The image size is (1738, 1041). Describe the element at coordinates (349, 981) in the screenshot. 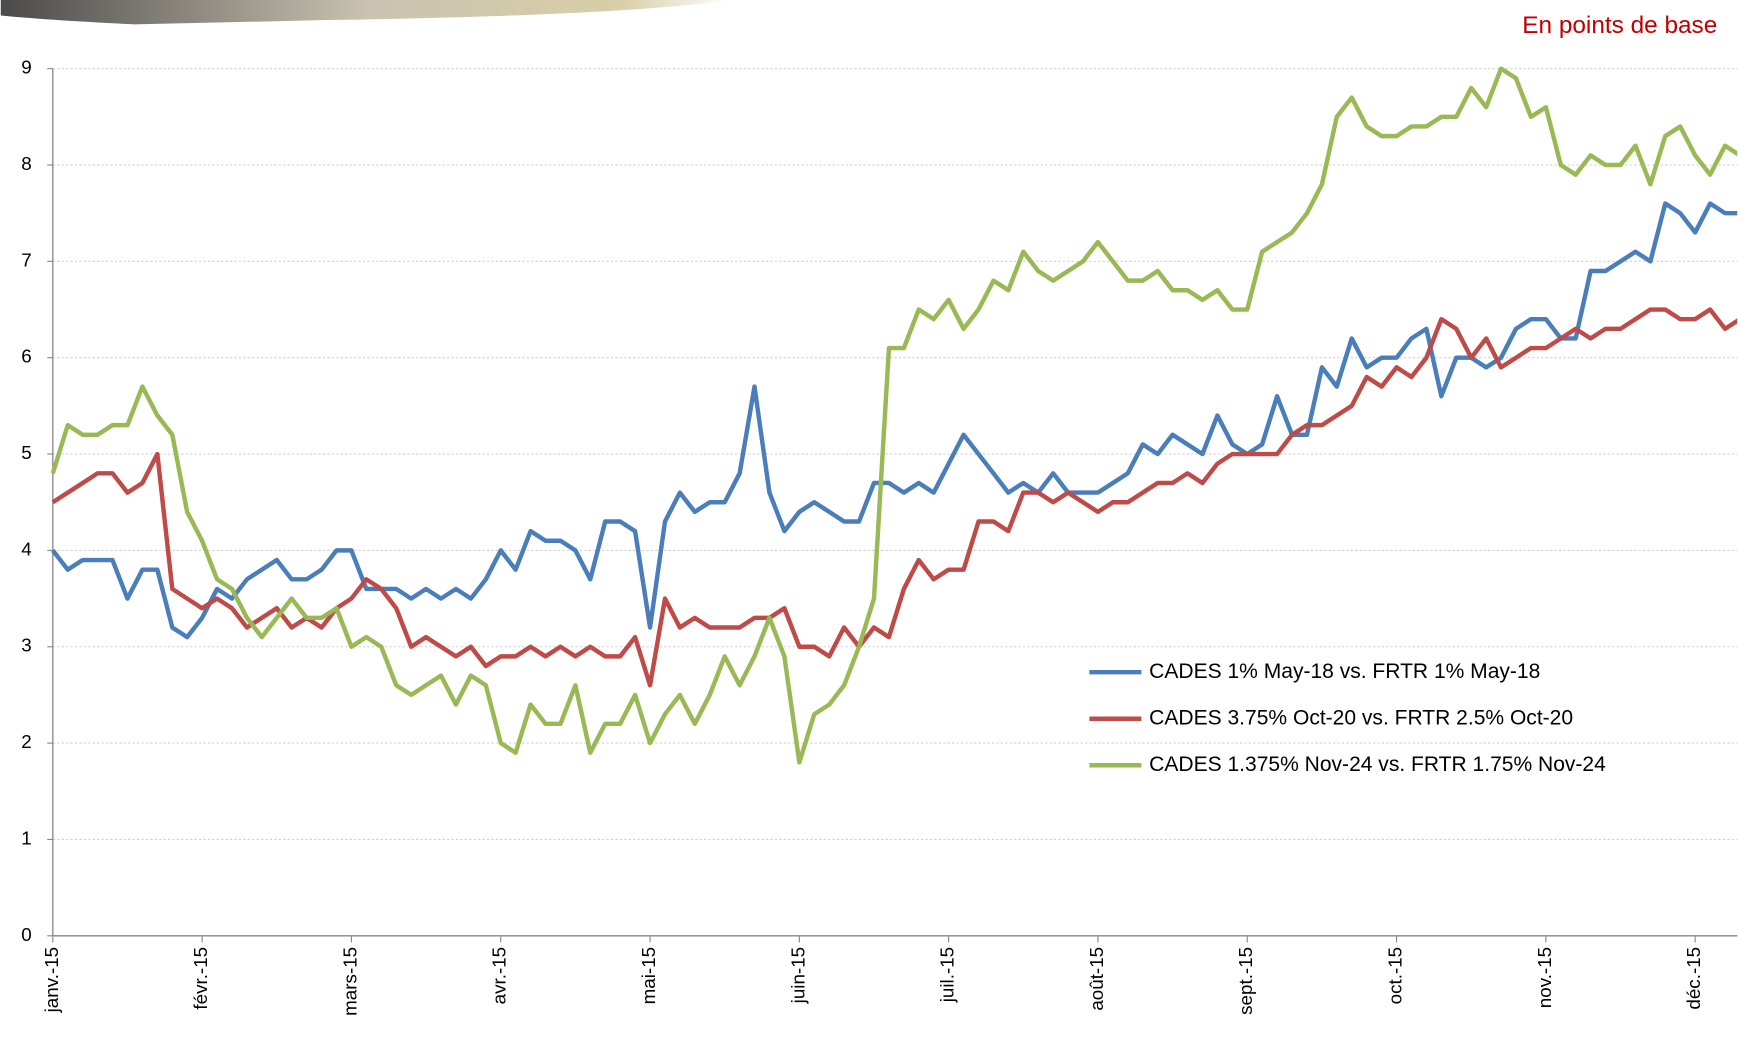

I see `x-tick-label: mars-15` at that location.